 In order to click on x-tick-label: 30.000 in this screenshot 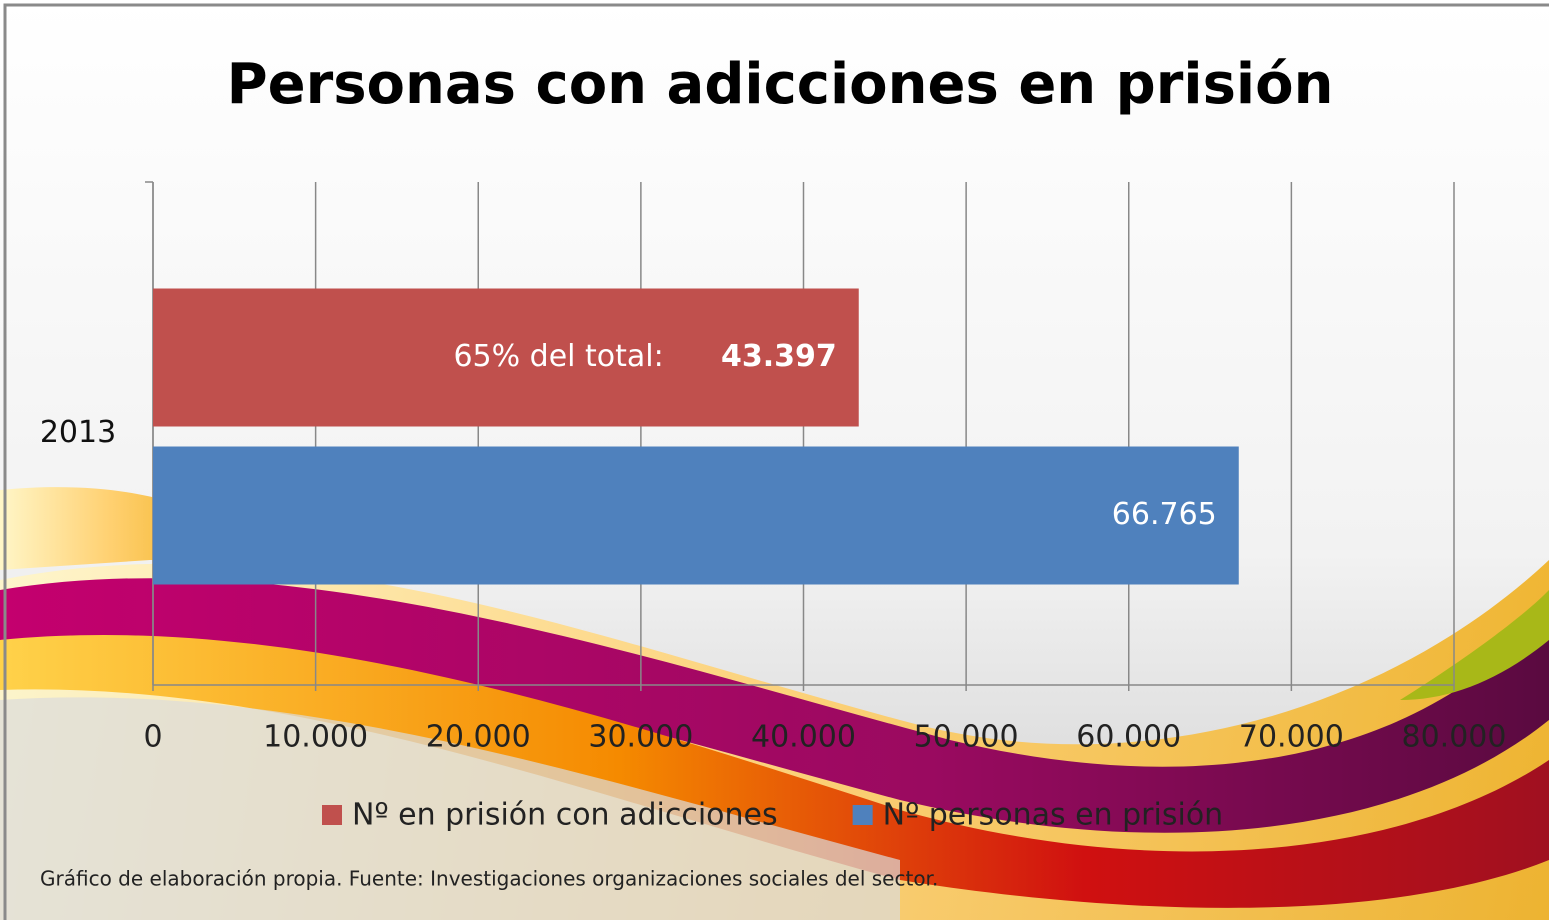, I will do `click(640, 737)`.